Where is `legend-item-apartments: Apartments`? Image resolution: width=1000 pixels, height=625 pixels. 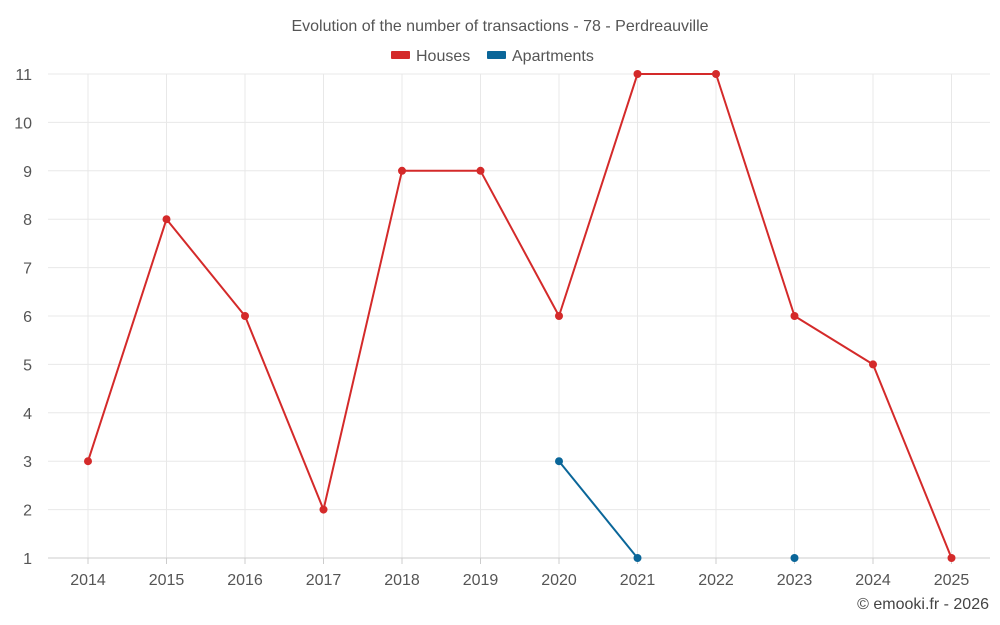
legend-item-apartments: Apartments is located at coordinates (540, 56).